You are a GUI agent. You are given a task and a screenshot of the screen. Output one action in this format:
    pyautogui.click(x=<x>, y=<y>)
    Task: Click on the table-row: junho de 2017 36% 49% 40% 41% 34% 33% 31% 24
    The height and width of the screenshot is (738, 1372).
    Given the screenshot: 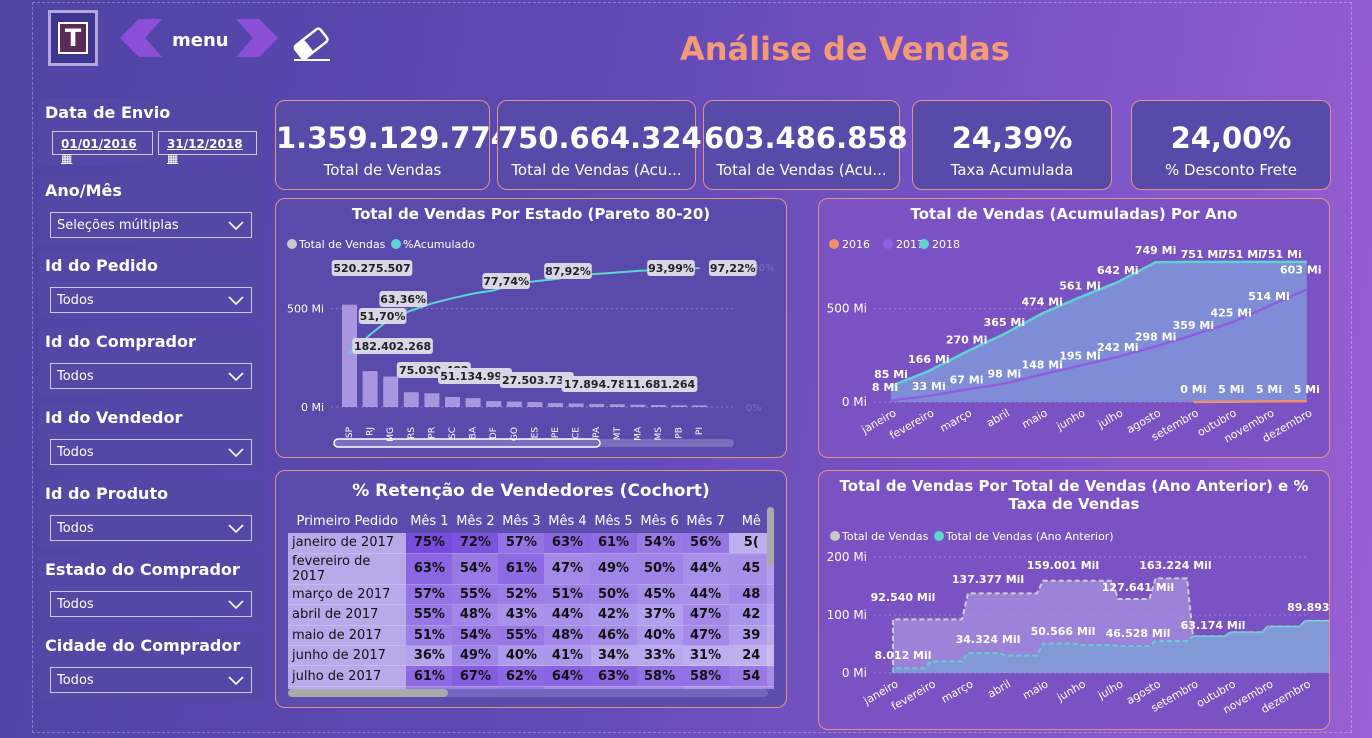 What is the action you would take?
    pyautogui.click(x=531, y=656)
    